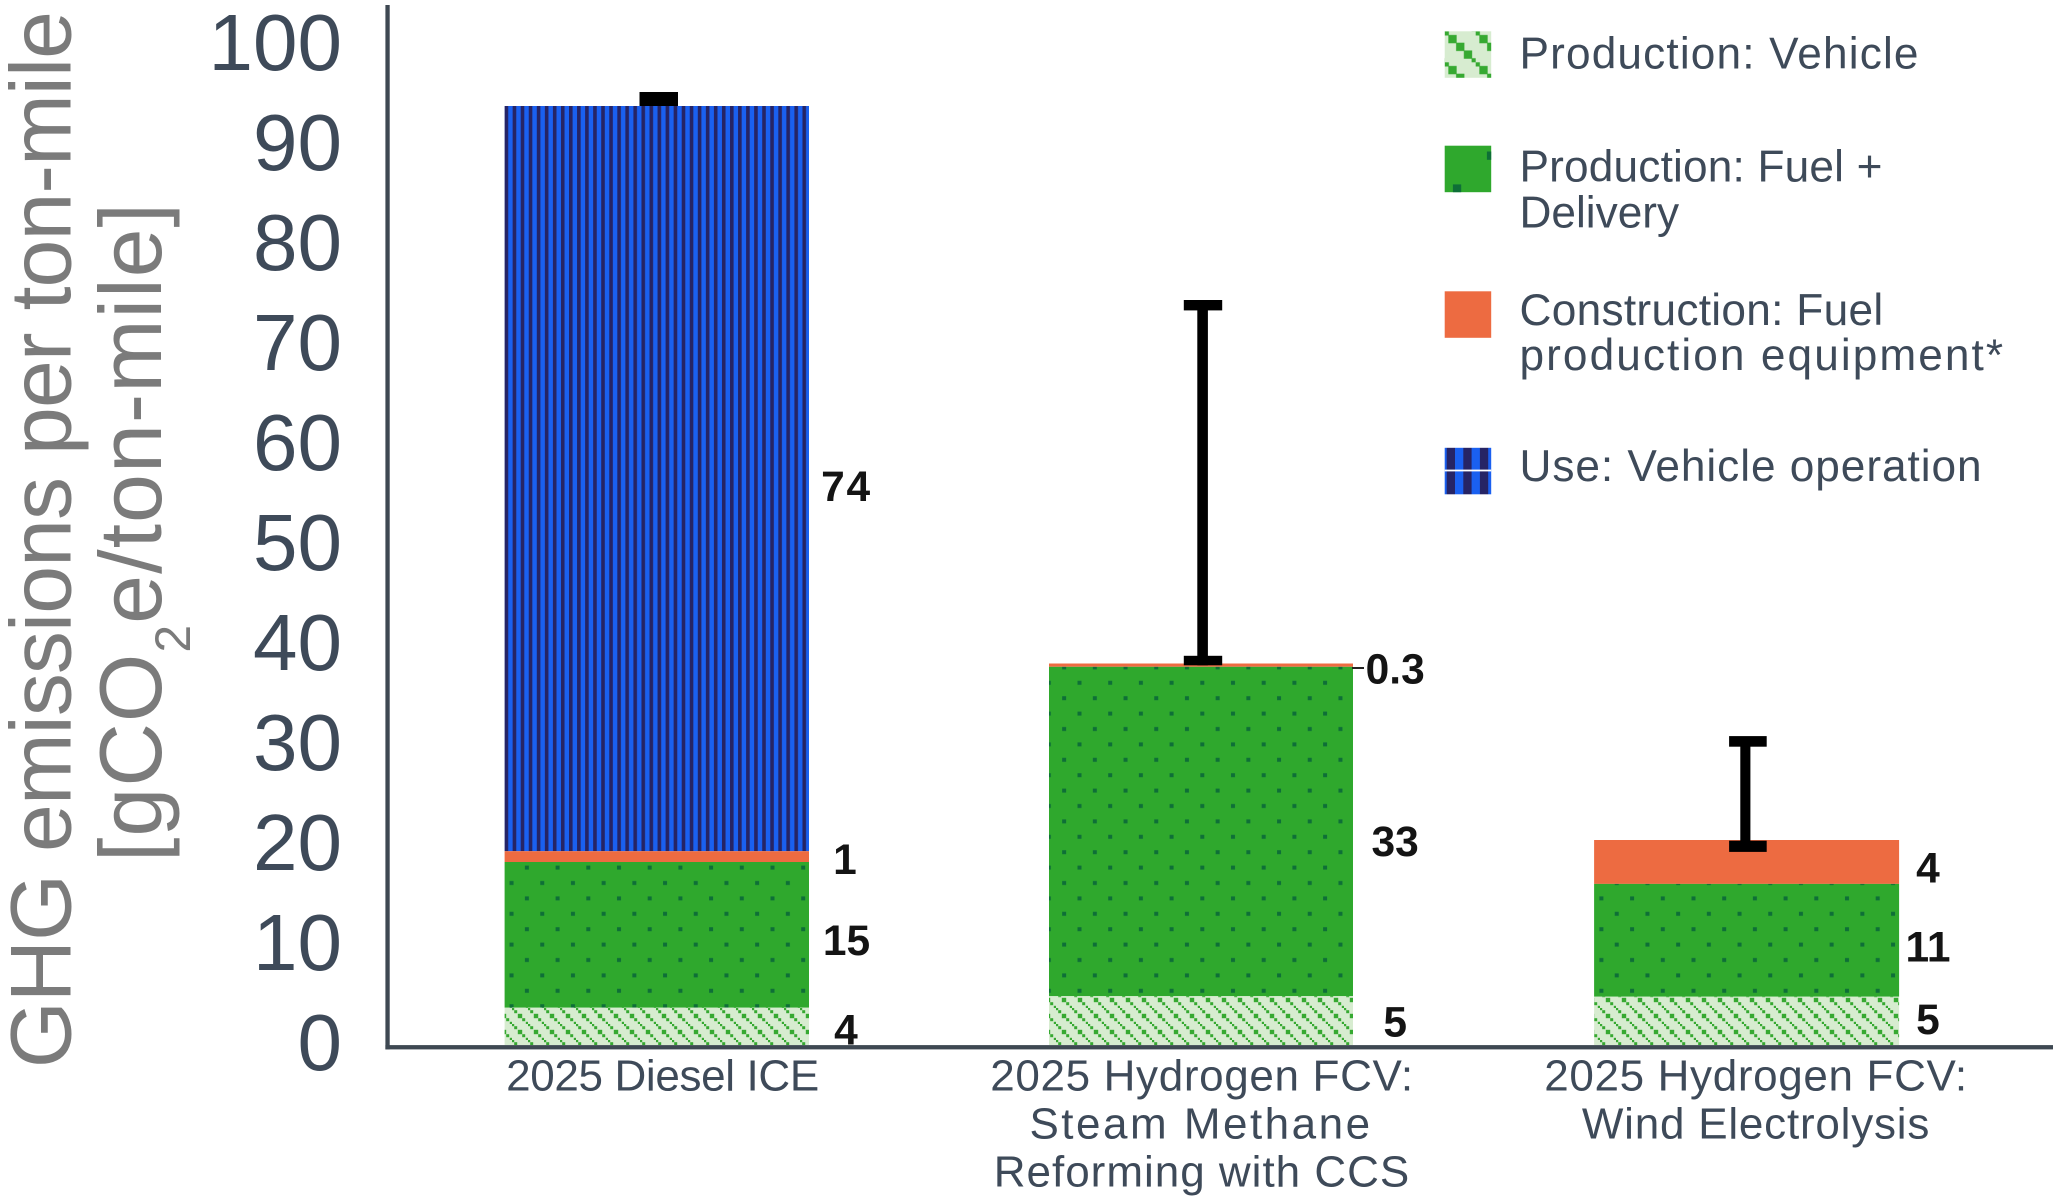 The width and height of the screenshot is (2053, 1197). I want to click on svg-text: production equipment*, so click(1763, 355).